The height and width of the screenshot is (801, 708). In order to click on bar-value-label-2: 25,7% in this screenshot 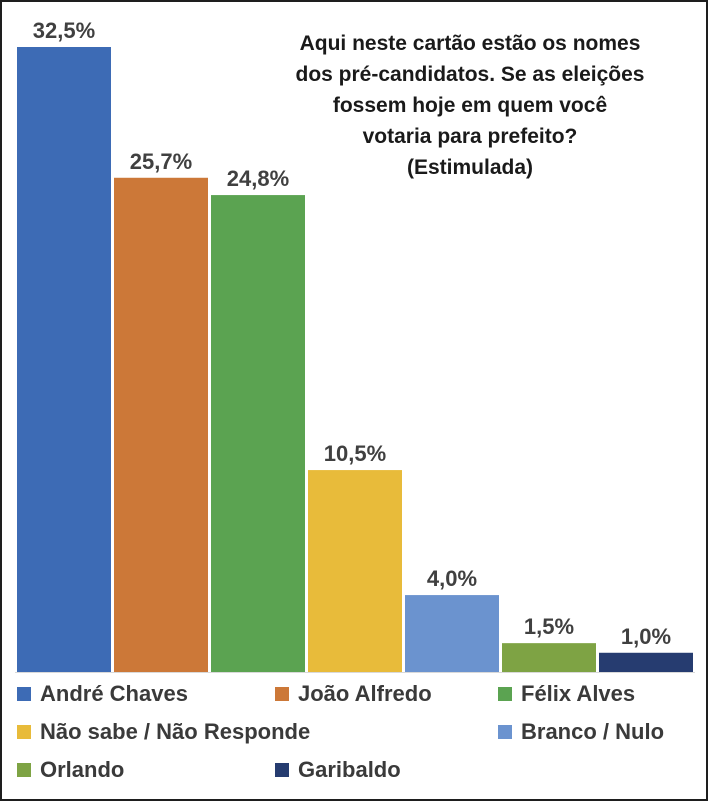, I will do `click(161, 161)`.